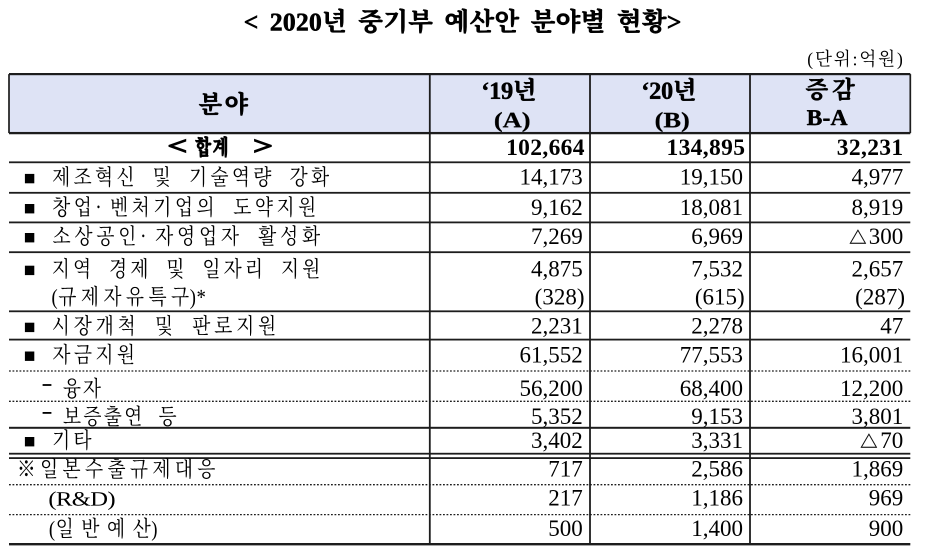 The height and width of the screenshot is (552, 935). What do you see at coordinates (551, 354) in the screenshot?
I see `svg-text: 61,552` at bounding box center [551, 354].